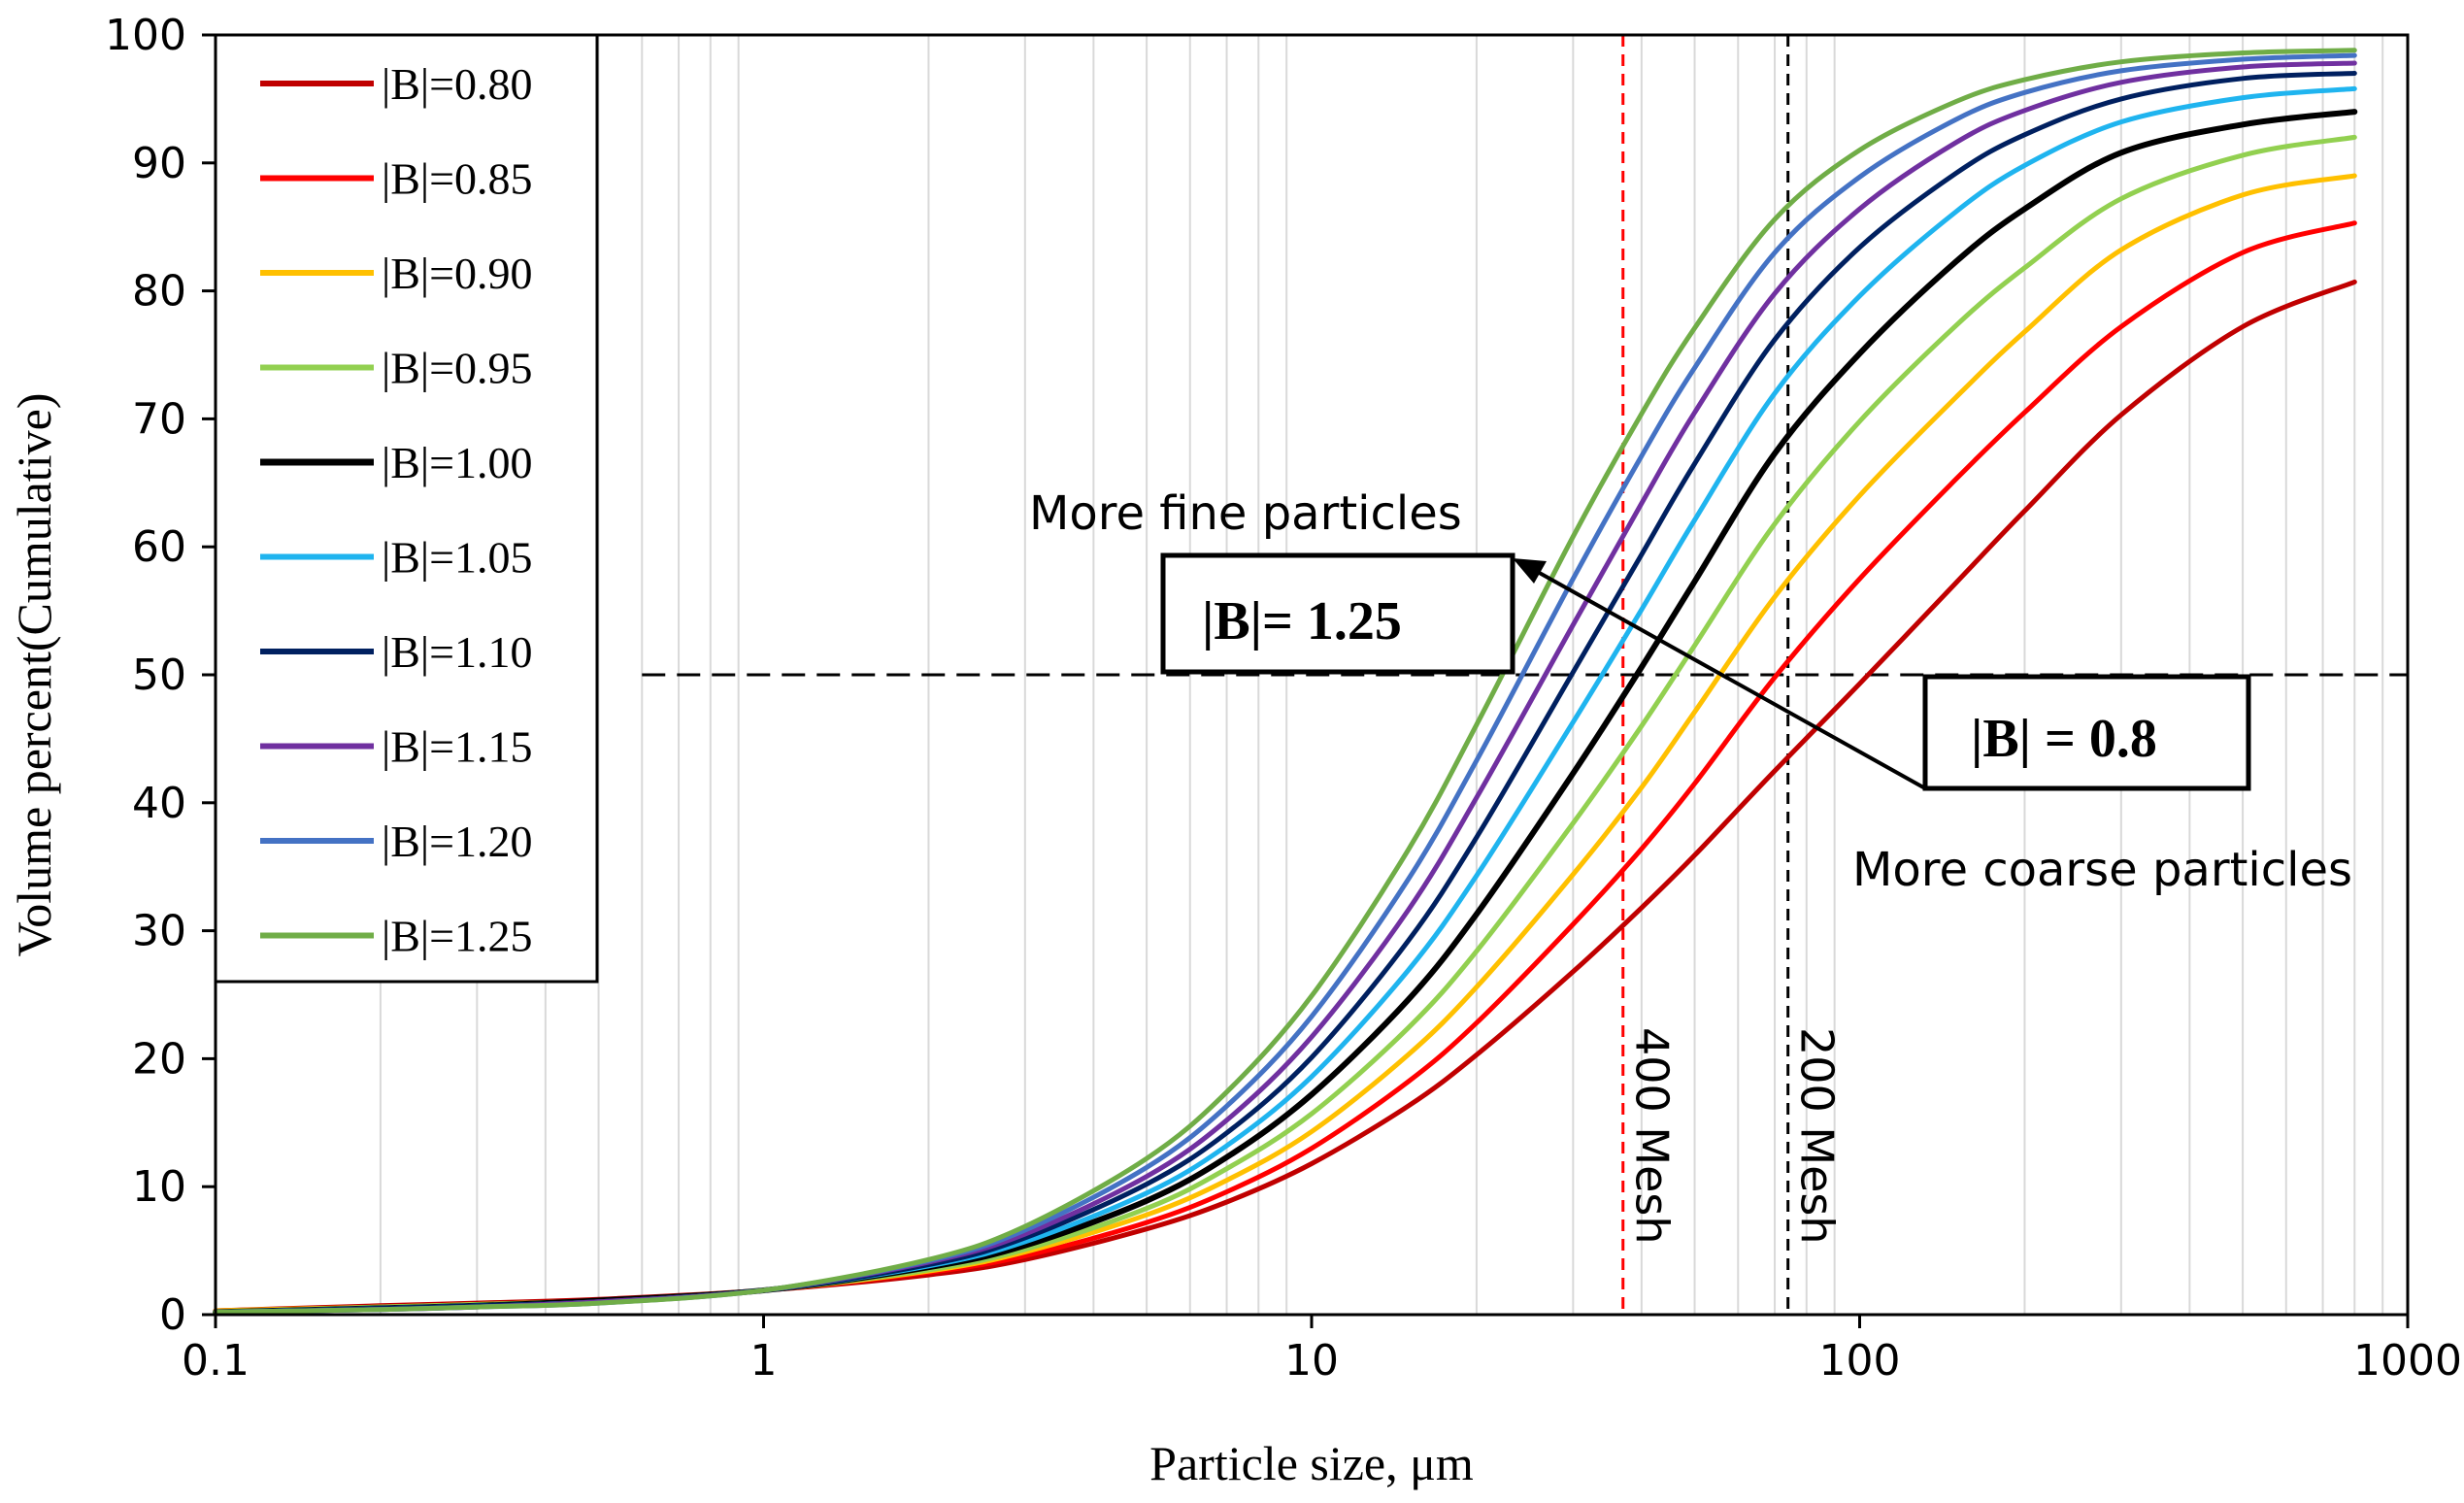 This screenshot has width=2464, height=1503. What do you see at coordinates (1730, 679) in the screenshot?
I see `annotation-arrow` at bounding box center [1730, 679].